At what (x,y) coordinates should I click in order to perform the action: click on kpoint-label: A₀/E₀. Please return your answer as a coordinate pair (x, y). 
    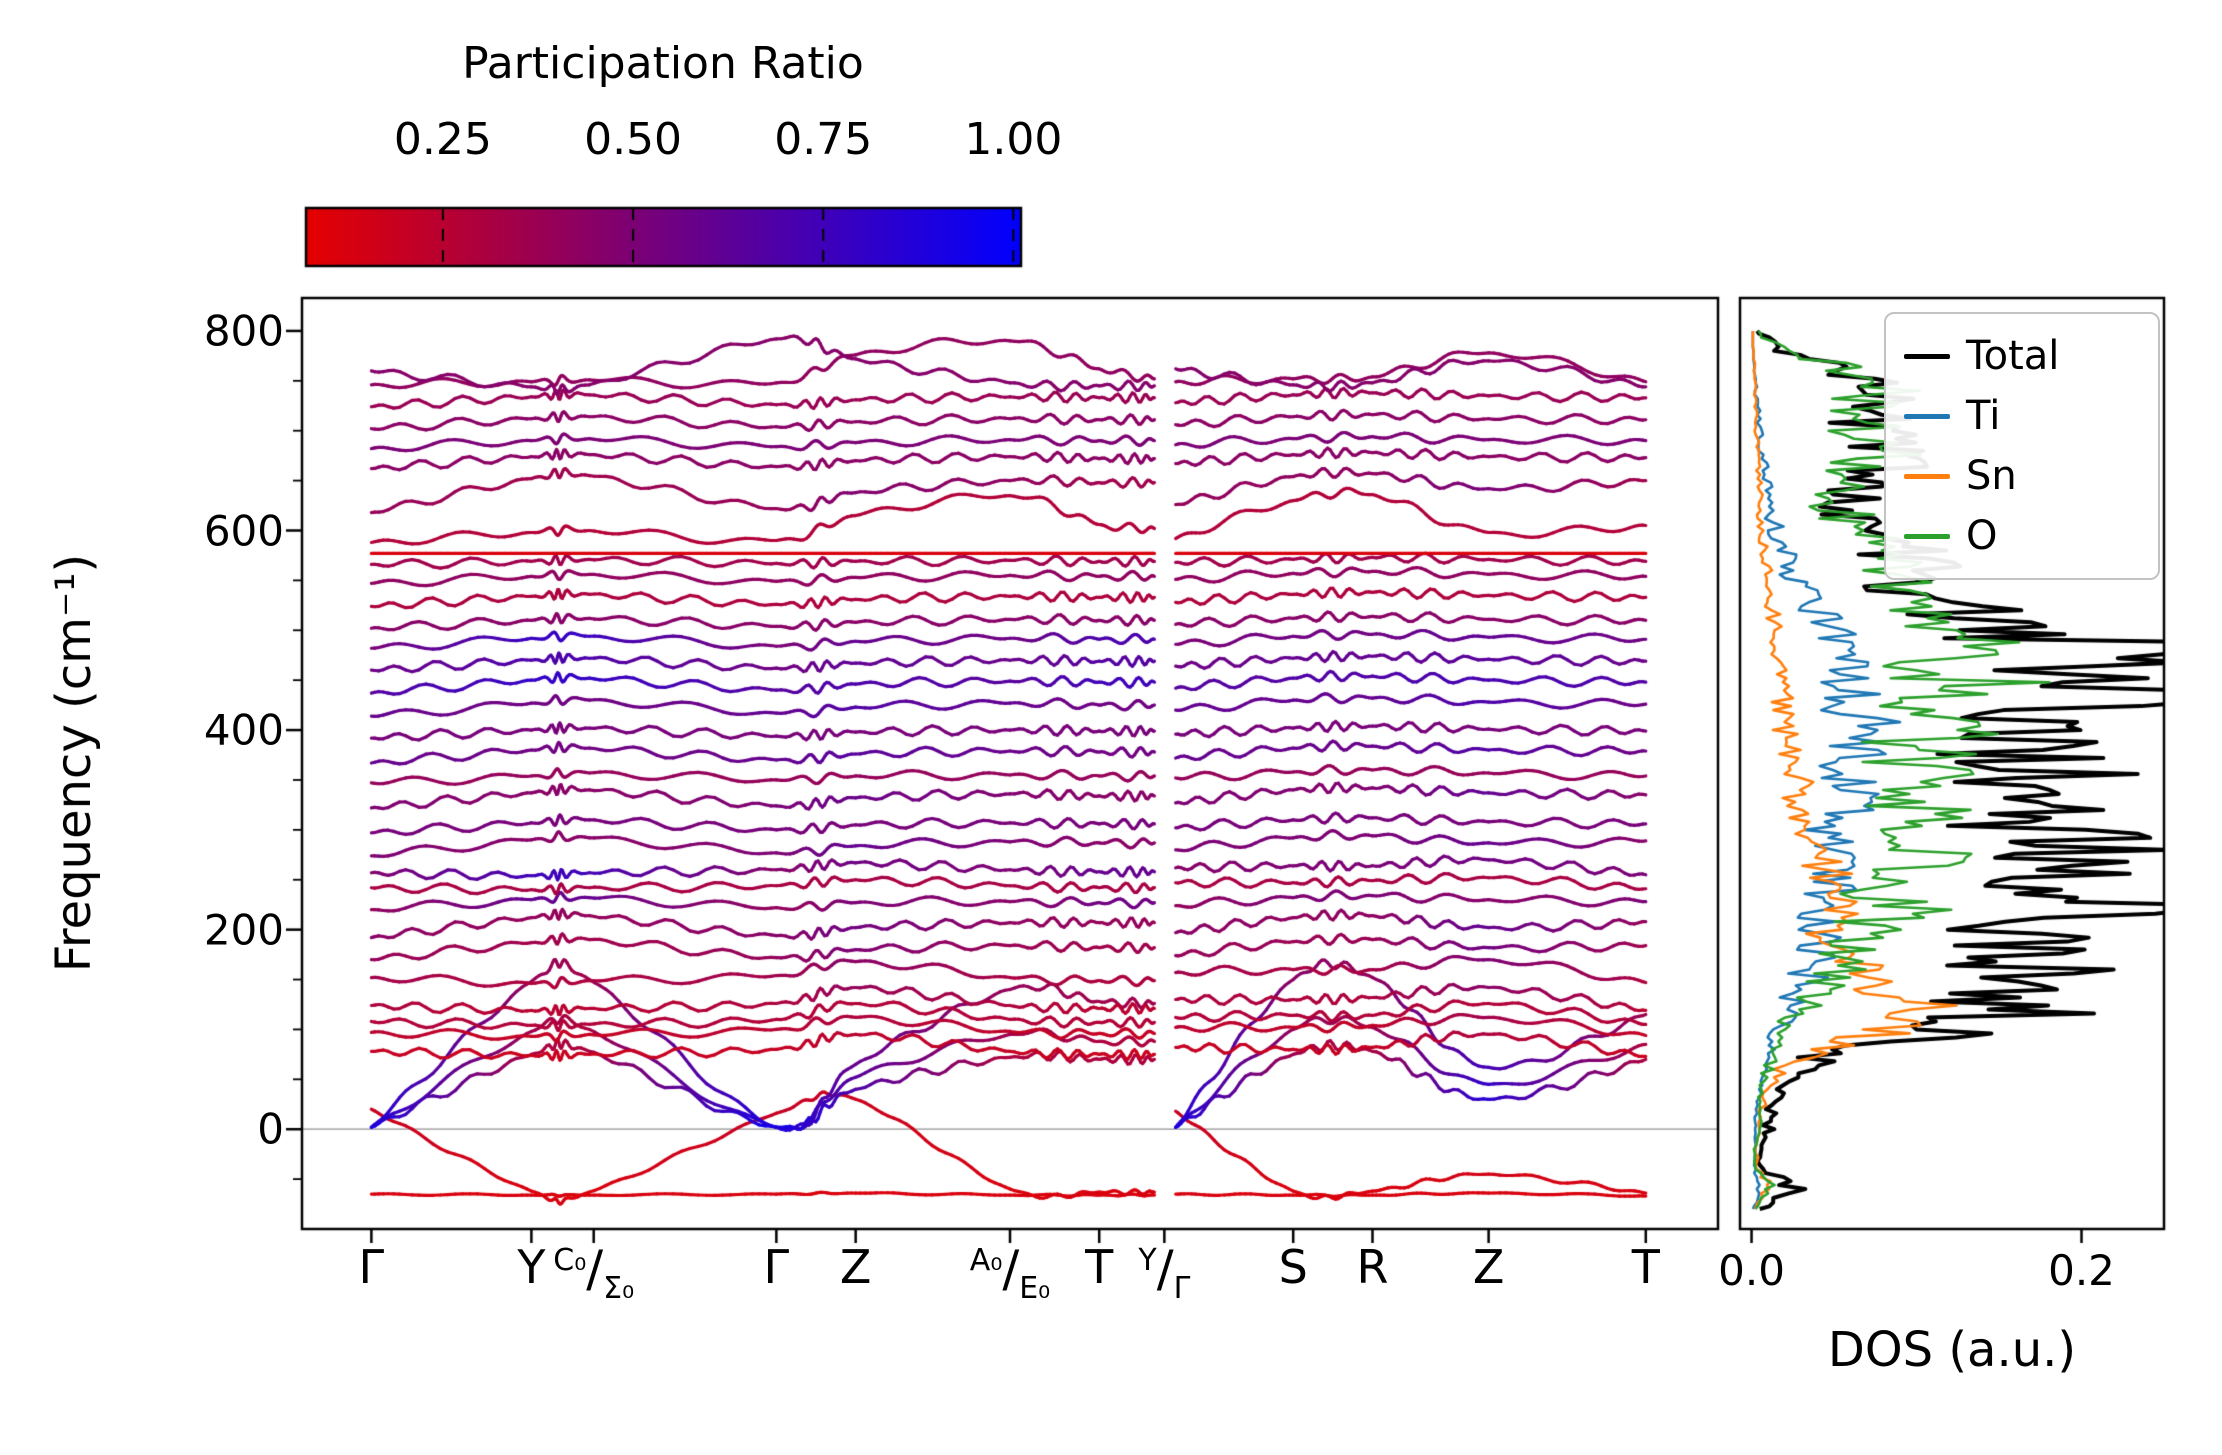
    Looking at the image, I should click on (1009, 1273).